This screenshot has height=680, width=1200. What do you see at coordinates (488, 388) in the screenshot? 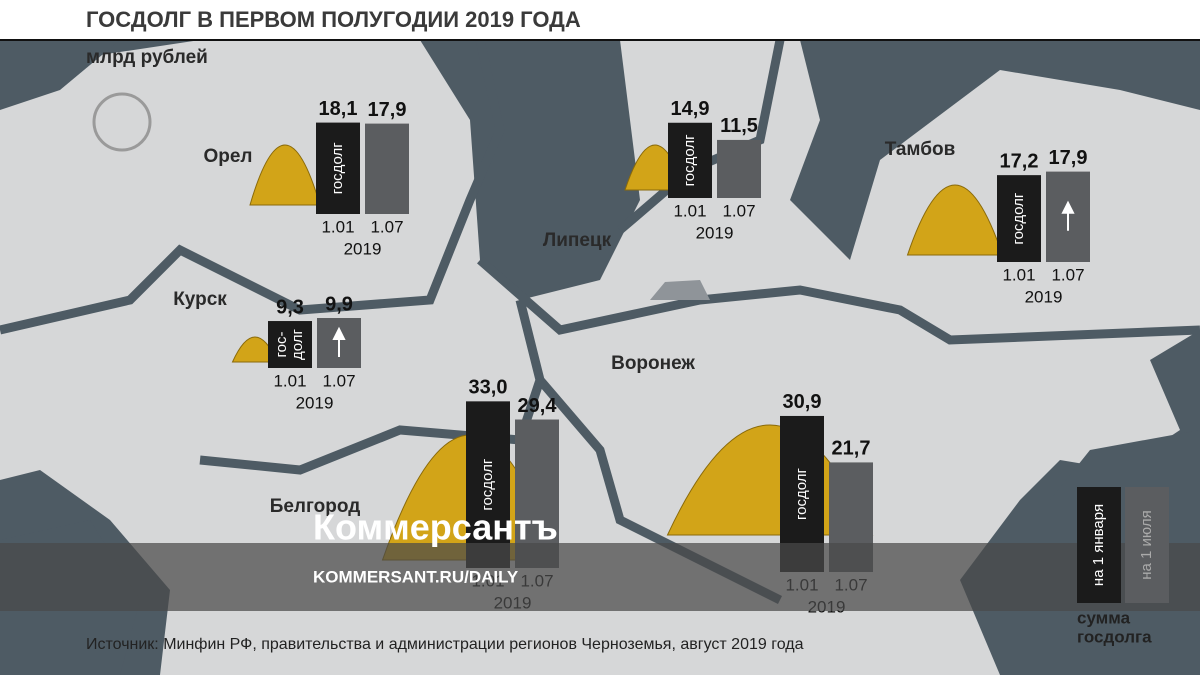
I see `value-label: 33,0` at bounding box center [488, 388].